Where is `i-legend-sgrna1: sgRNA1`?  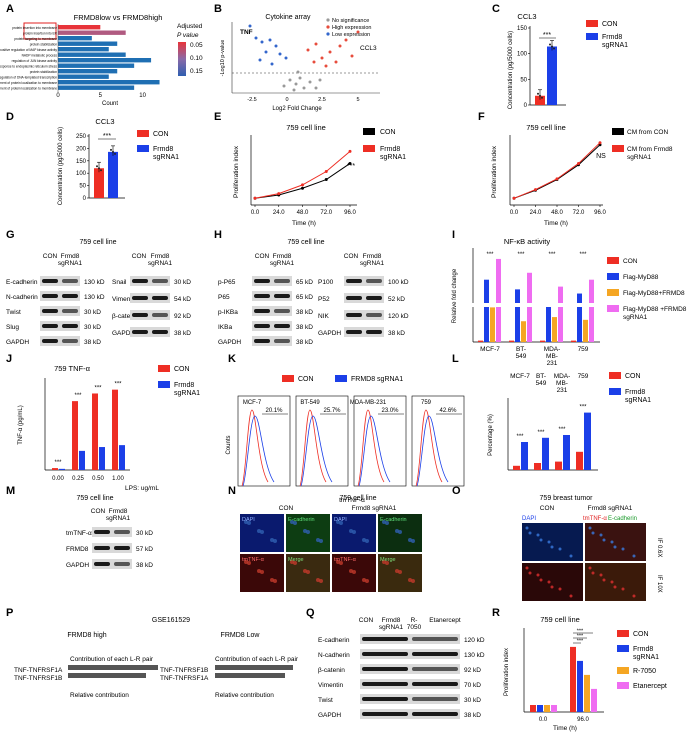
i-legend-sgrna1: sgRNA1 is located at coordinates (635, 317).